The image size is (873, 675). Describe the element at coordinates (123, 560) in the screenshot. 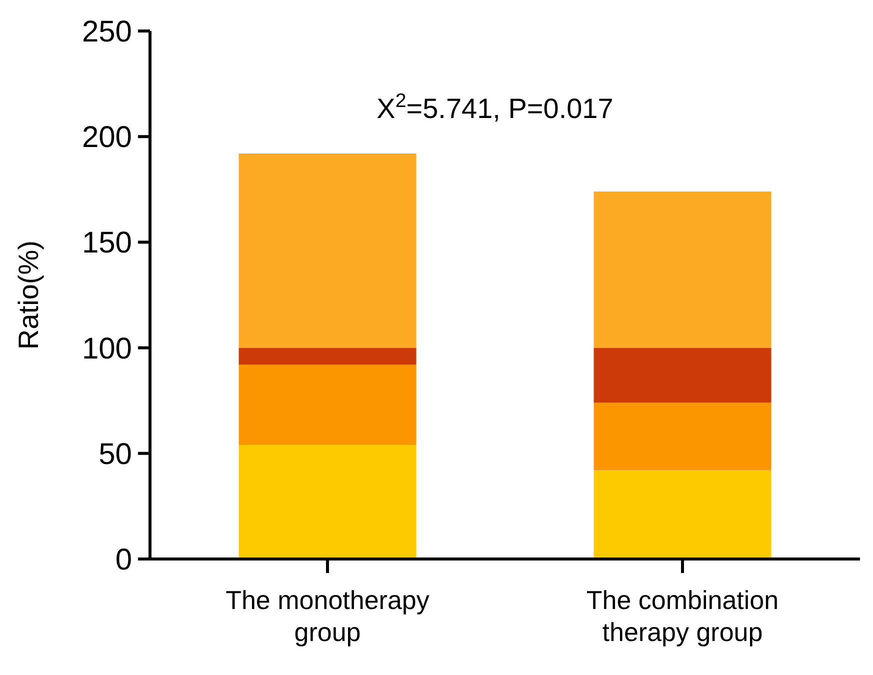

I see `y-tick-label: 0` at that location.